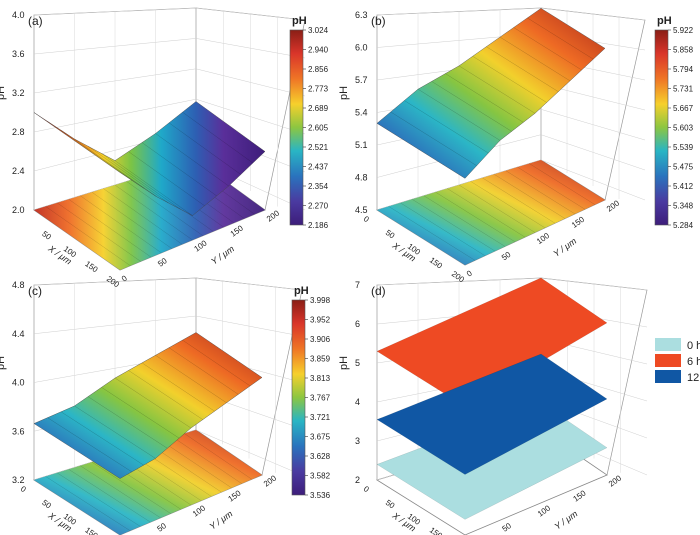 The image size is (700, 535). I want to click on colorbar-tick-label: 2.856, so click(318, 69).